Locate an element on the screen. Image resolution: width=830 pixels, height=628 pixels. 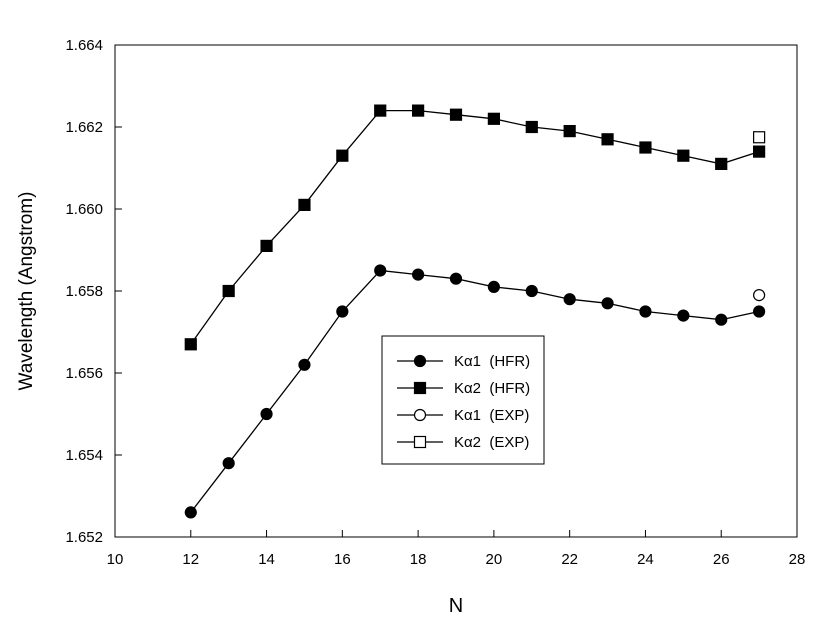
x-tick-label: 18 is located at coordinates (418, 559).